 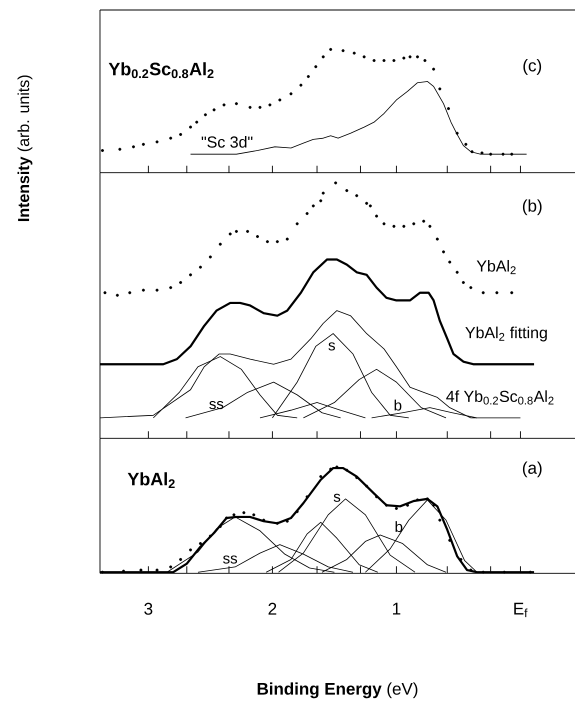 I want to click on x-tick-label: 1, so click(x=396, y=608).